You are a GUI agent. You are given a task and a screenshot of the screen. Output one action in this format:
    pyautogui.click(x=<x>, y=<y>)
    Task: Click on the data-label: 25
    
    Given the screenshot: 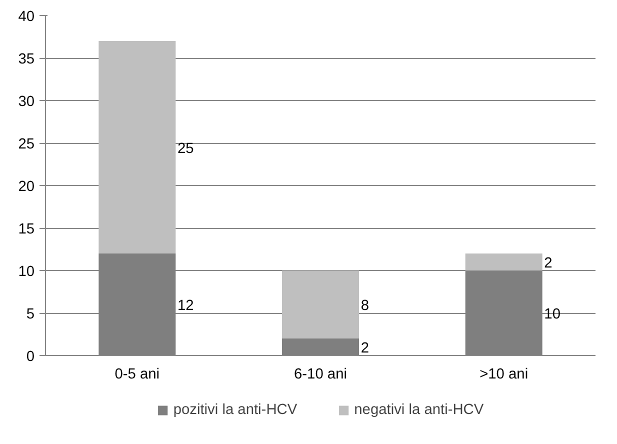 What is the action you would take?
    pyautogui.click(x=186, y=148)
    